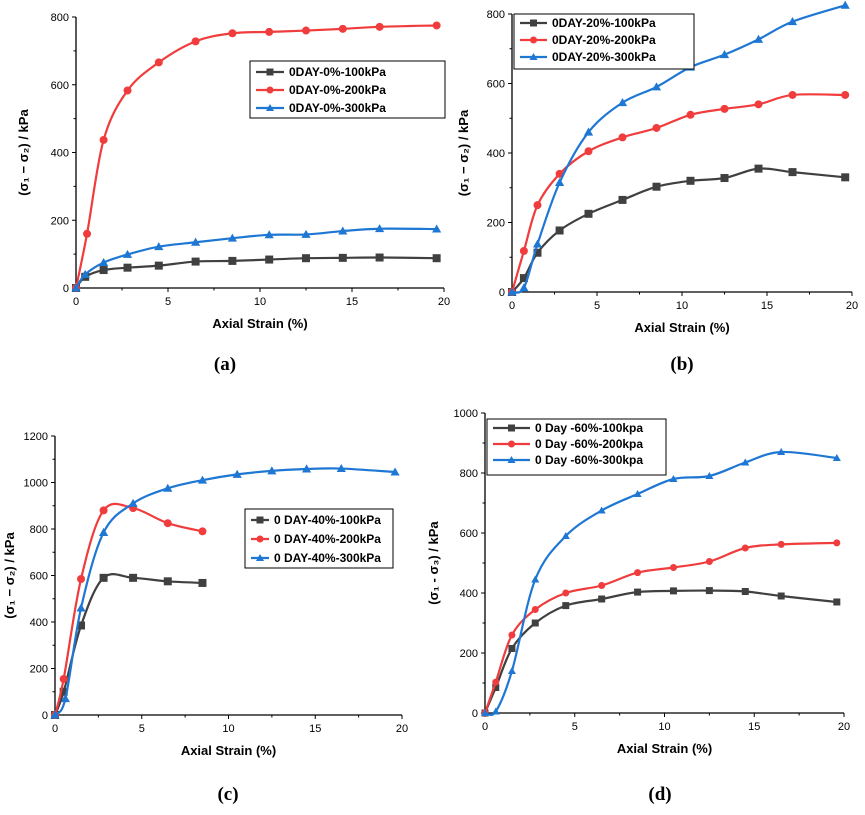 Image resolution: width=865 pixels, height=815 pixels. What do you see at coordinates (589, 460) in the screenshot?
I see `legend-label: 0 Day -60%-300kpa` at bounding box center [589, 460].